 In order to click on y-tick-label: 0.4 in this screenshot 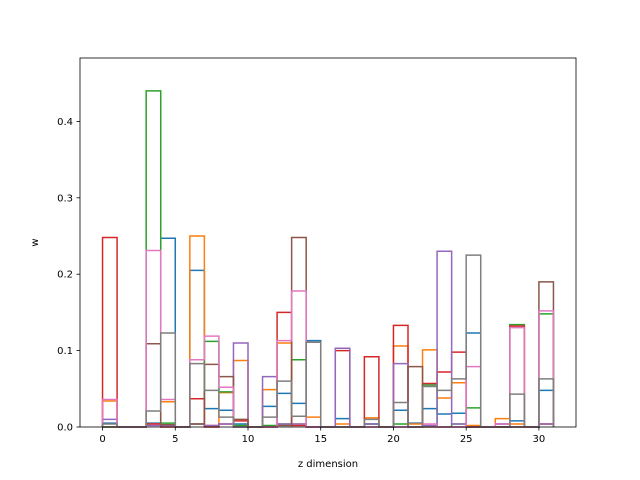, I will do `click(65, 122)`.